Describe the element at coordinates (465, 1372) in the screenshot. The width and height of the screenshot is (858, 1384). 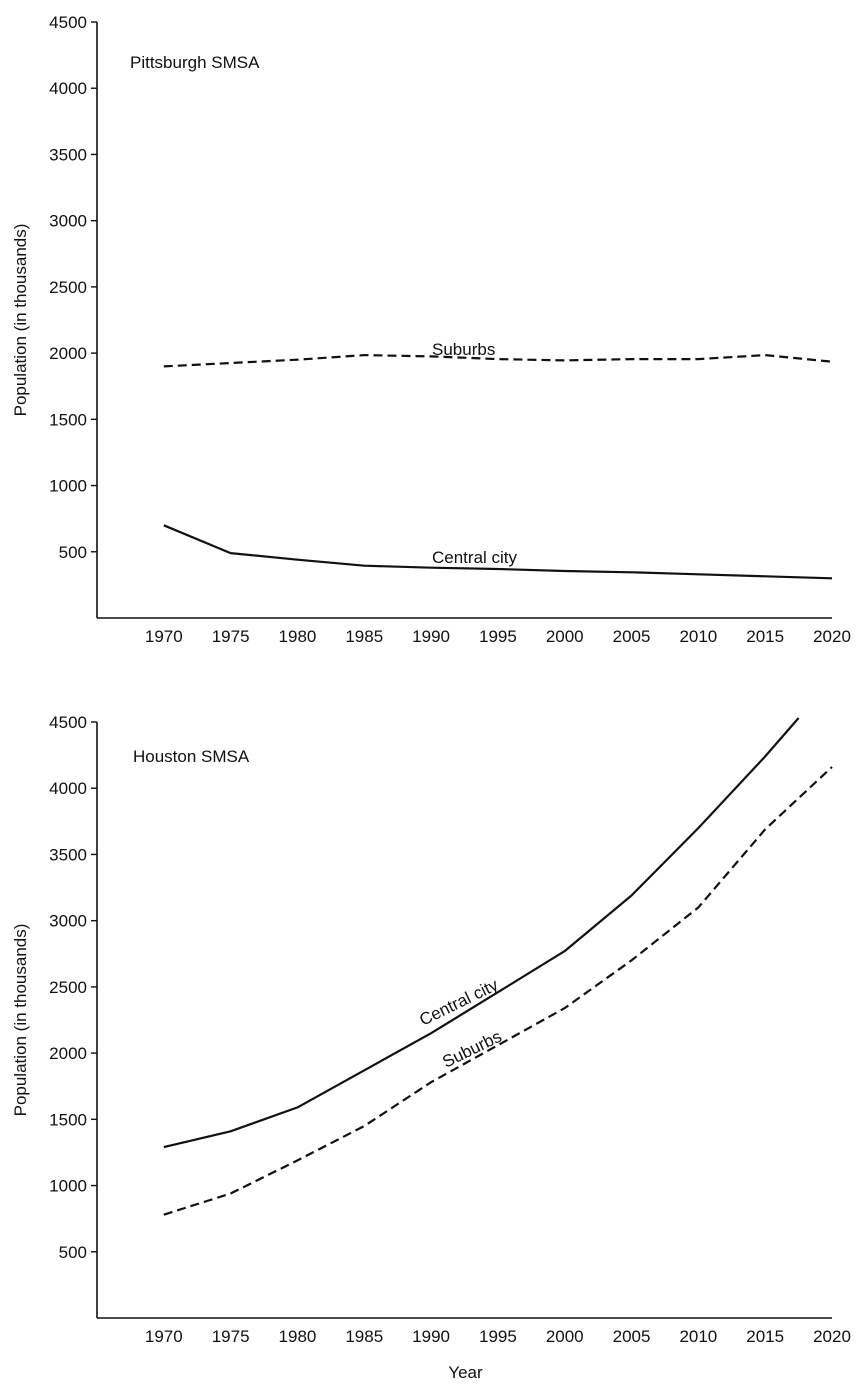
I see `x-axis-label: Year` at that location.